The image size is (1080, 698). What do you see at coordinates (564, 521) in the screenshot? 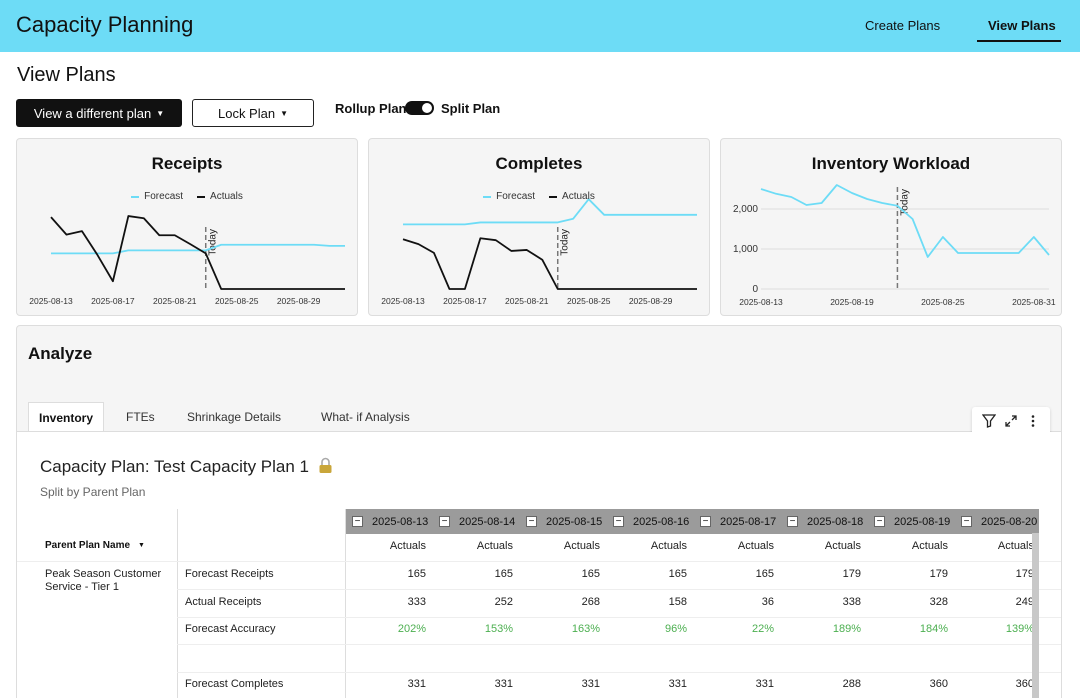
I see `date-column-header: −2025-08-15` at bounding box center [564, 521].